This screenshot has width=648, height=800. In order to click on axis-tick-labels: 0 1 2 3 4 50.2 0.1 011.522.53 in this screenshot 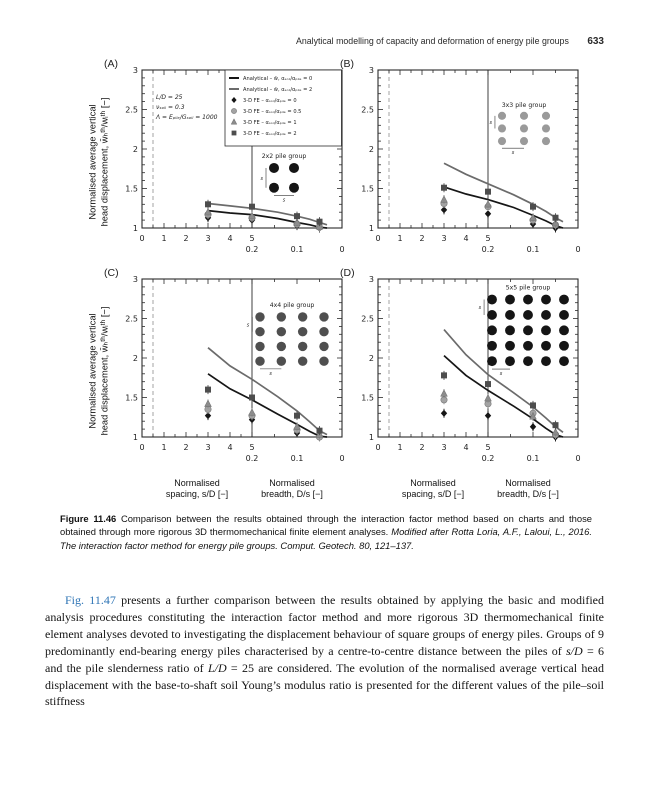, I will do `click(470, 160)`.